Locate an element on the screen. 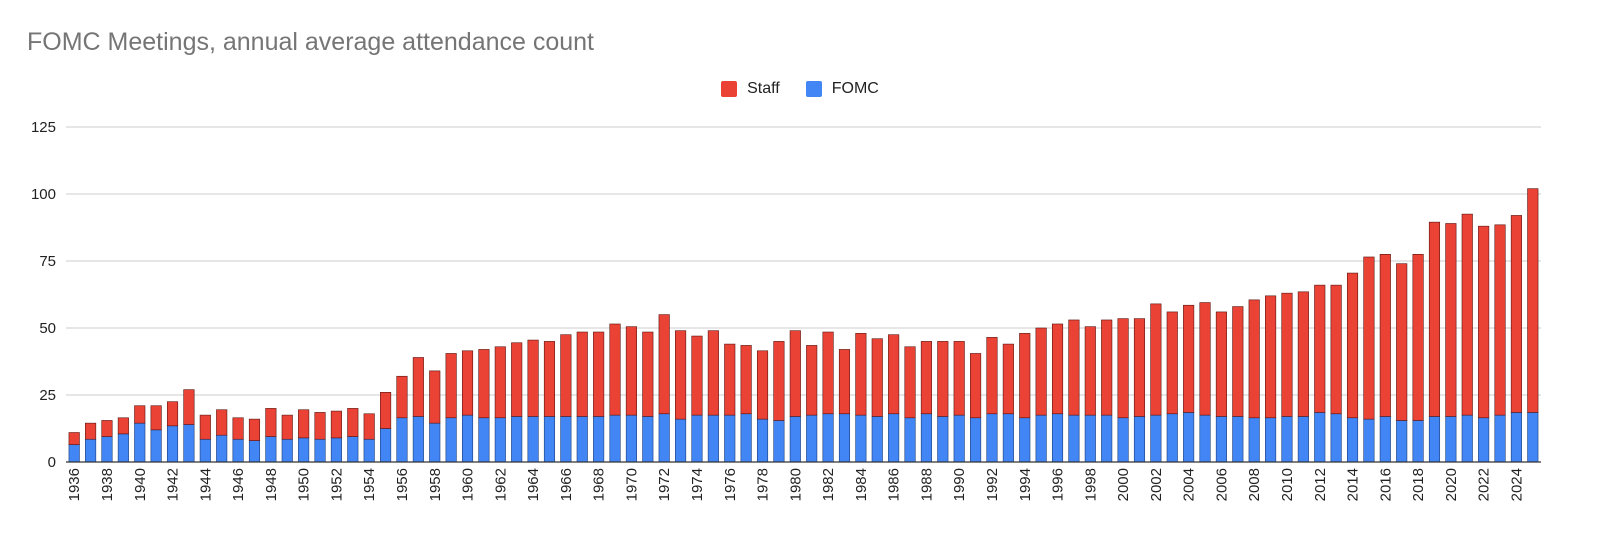 The image size is (1600, 545). bar-staff-1952 is located at coordinates (336, 424).